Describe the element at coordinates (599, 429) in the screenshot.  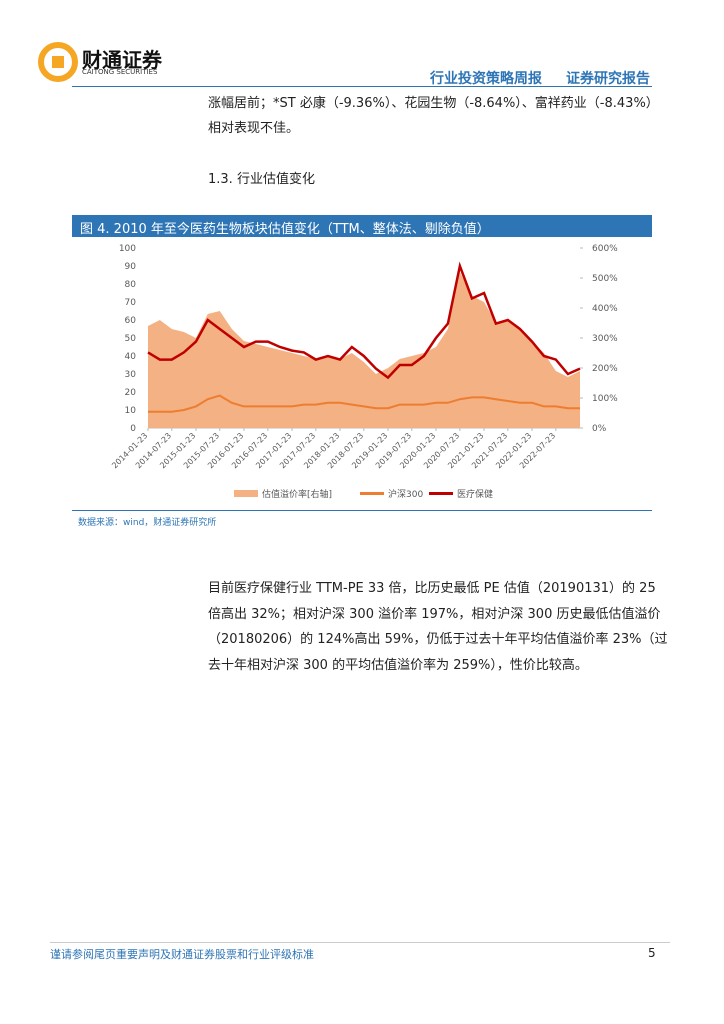
I see `y2-tick-label: 0%` at that location.